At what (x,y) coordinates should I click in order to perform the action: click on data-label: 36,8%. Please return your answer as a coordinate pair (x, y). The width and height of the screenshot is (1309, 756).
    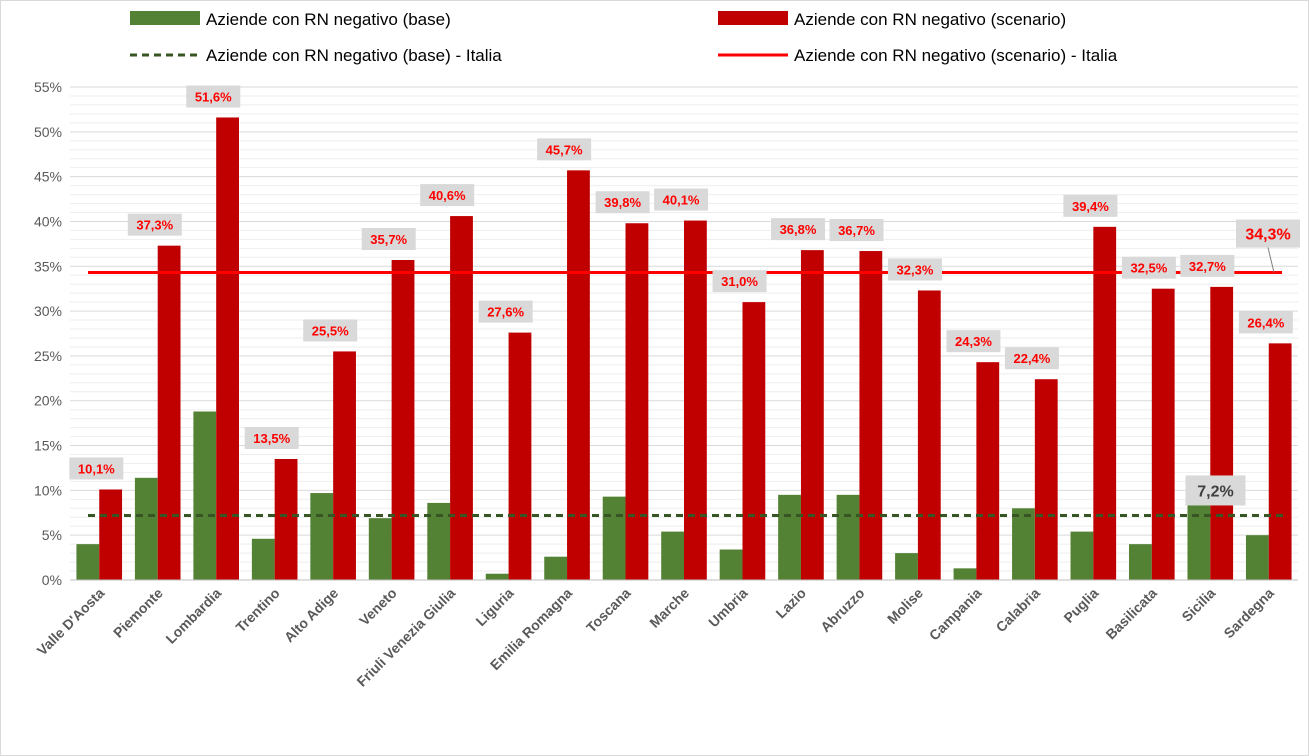
    Looking at the image, I should click on (798, 229).